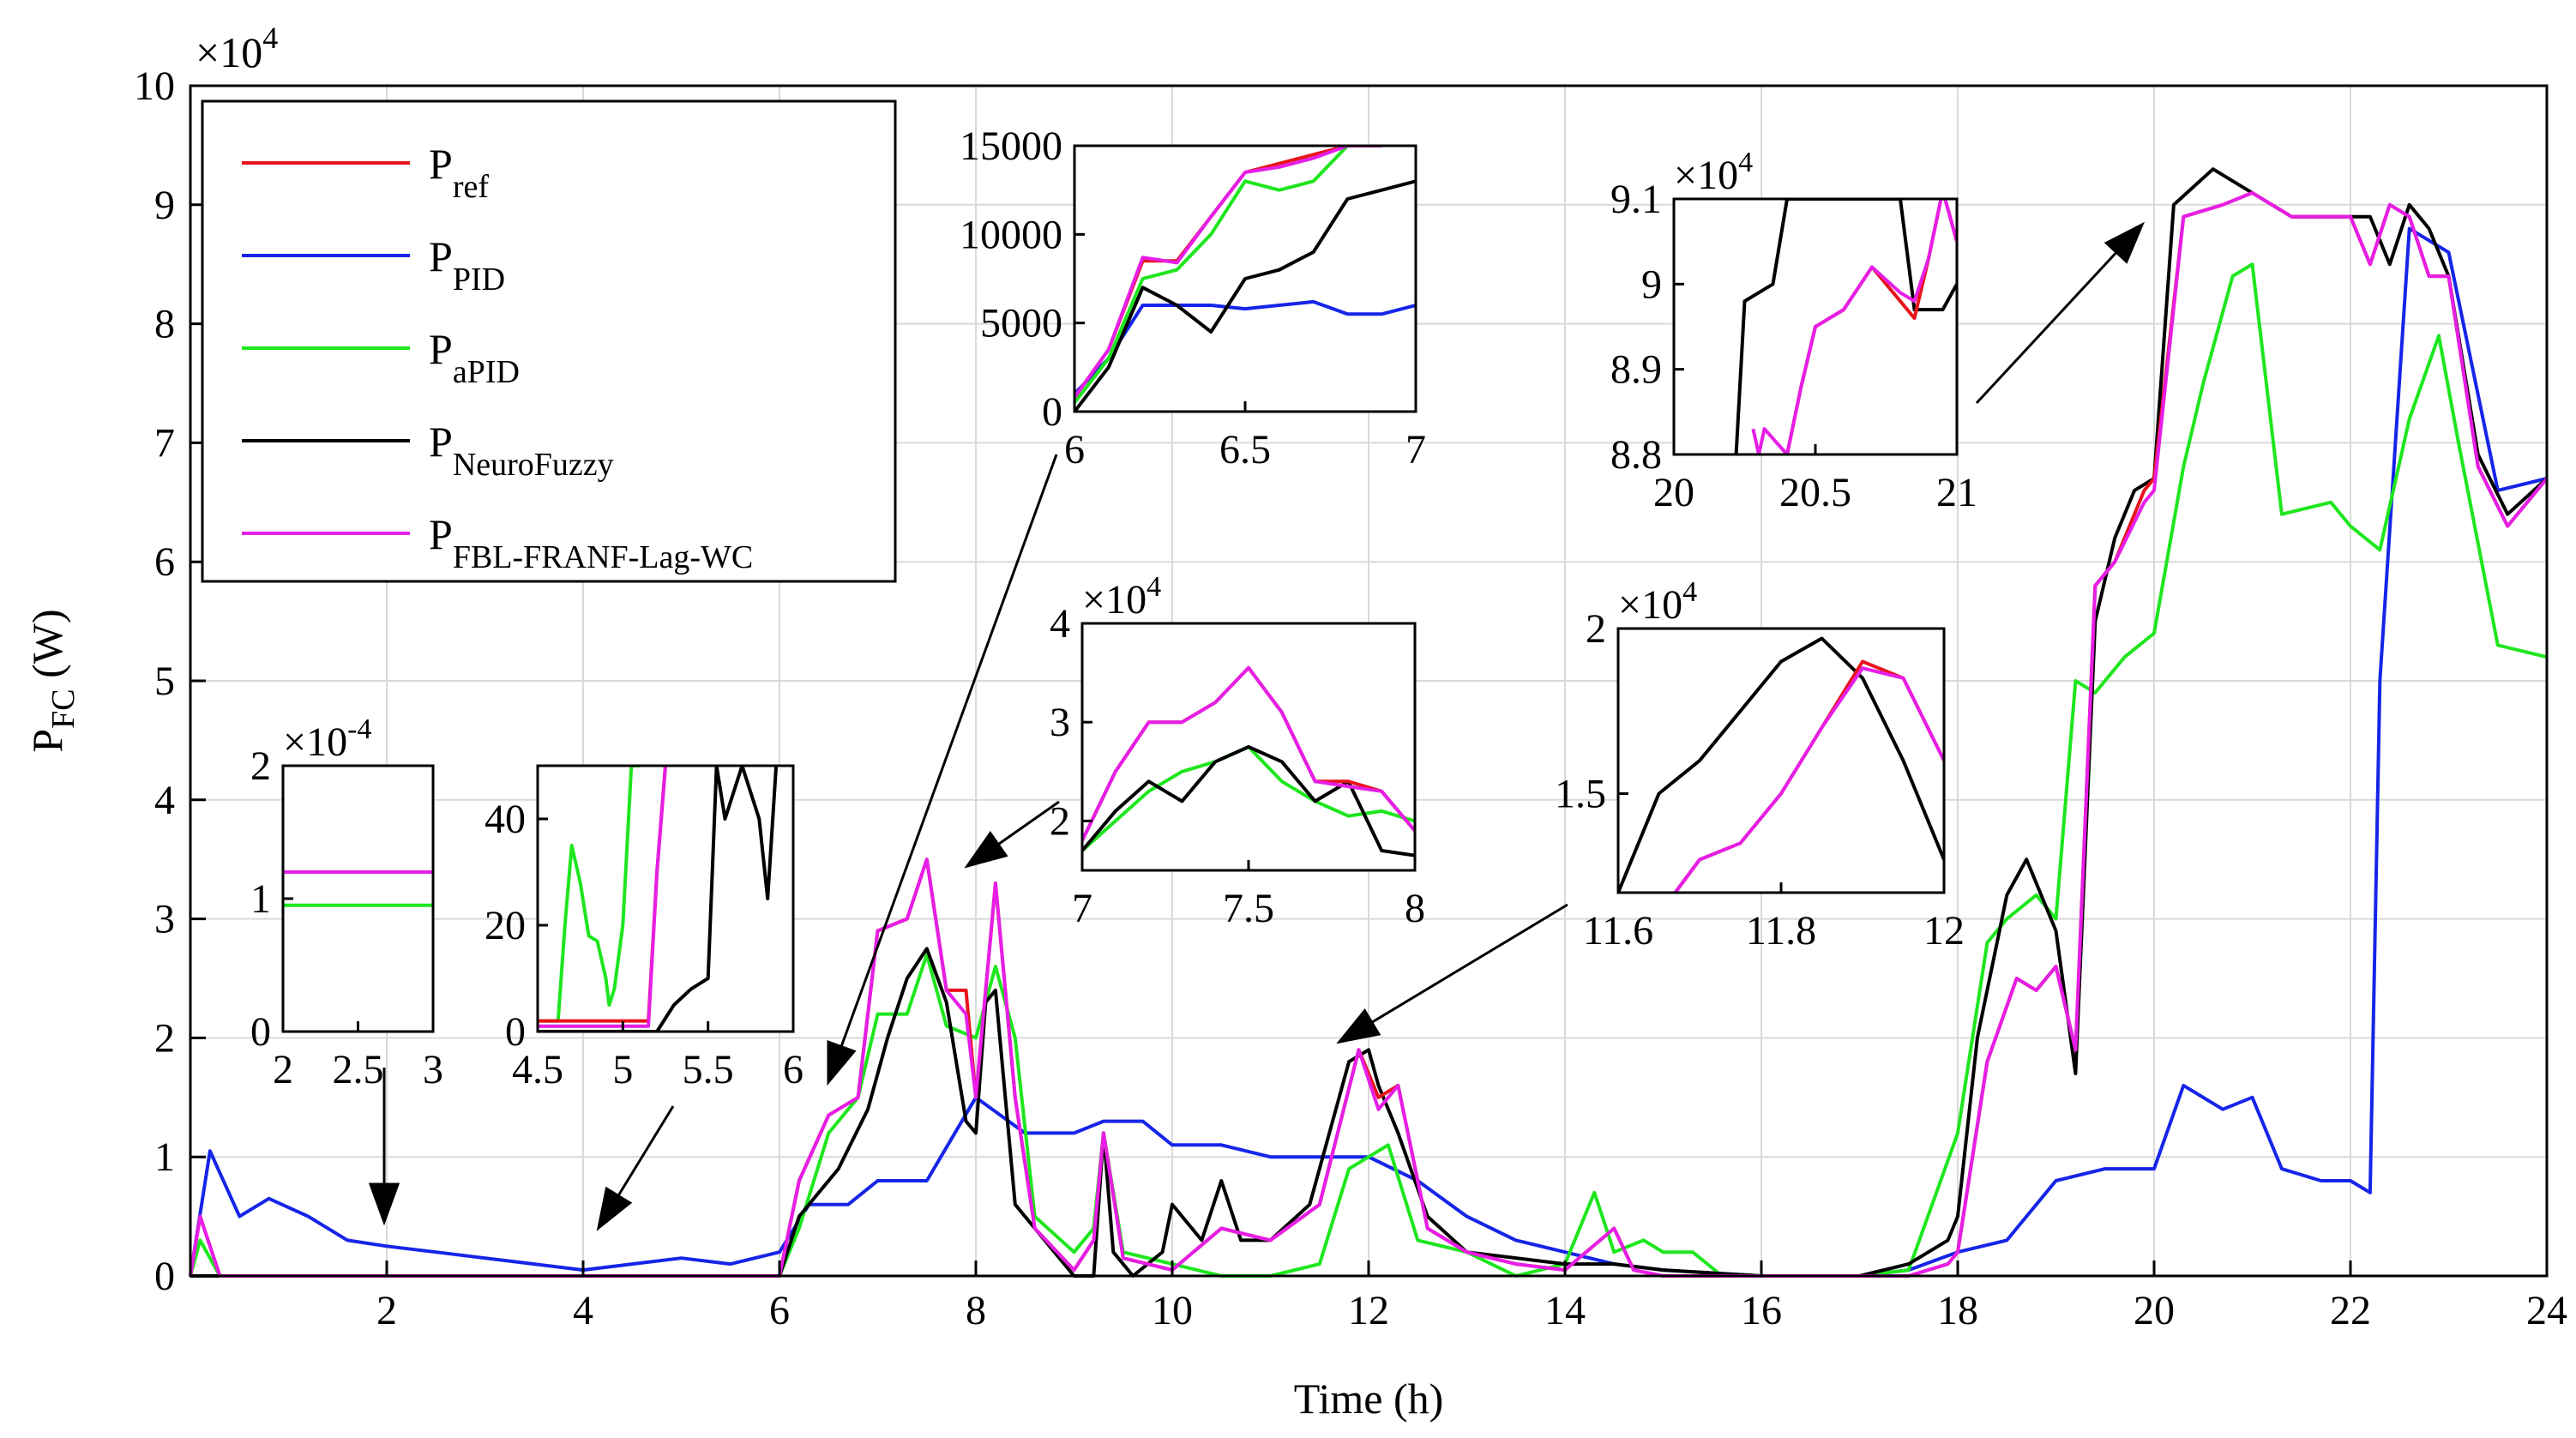  What do you see at coordinates (2350, 1310) in the screenshot?
I see `x-tick-label: 22` at bounding box center [2350, 1310].